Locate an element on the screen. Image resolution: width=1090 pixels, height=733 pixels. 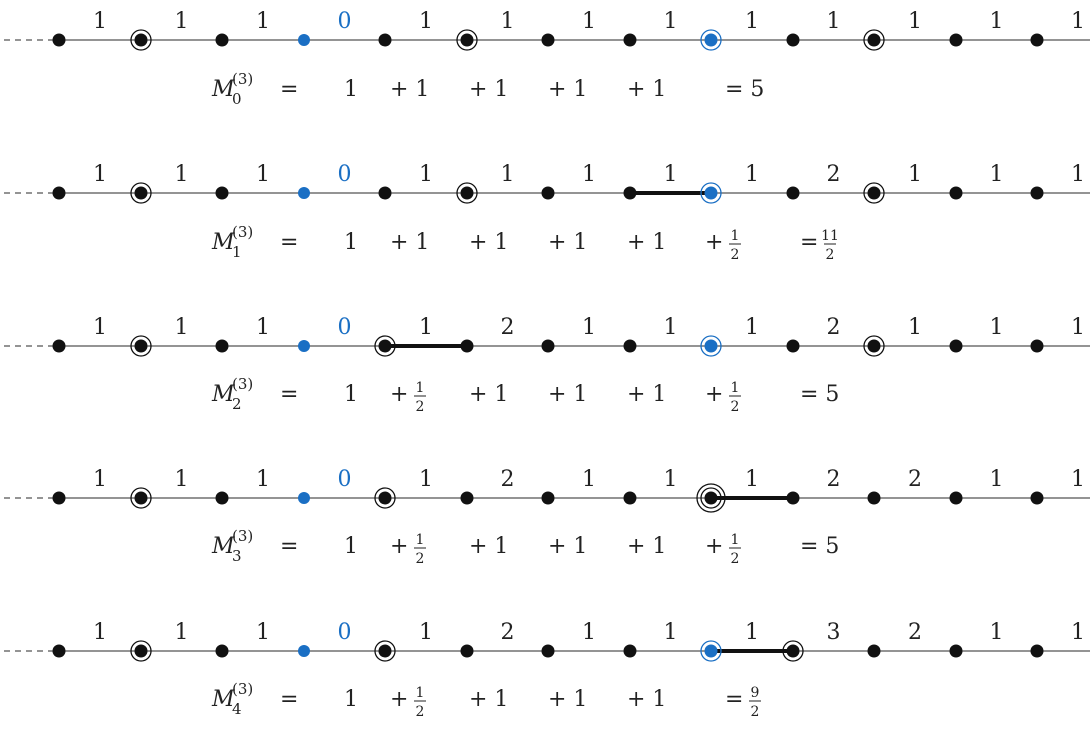
blue-node is located at coordinates (711, 346).